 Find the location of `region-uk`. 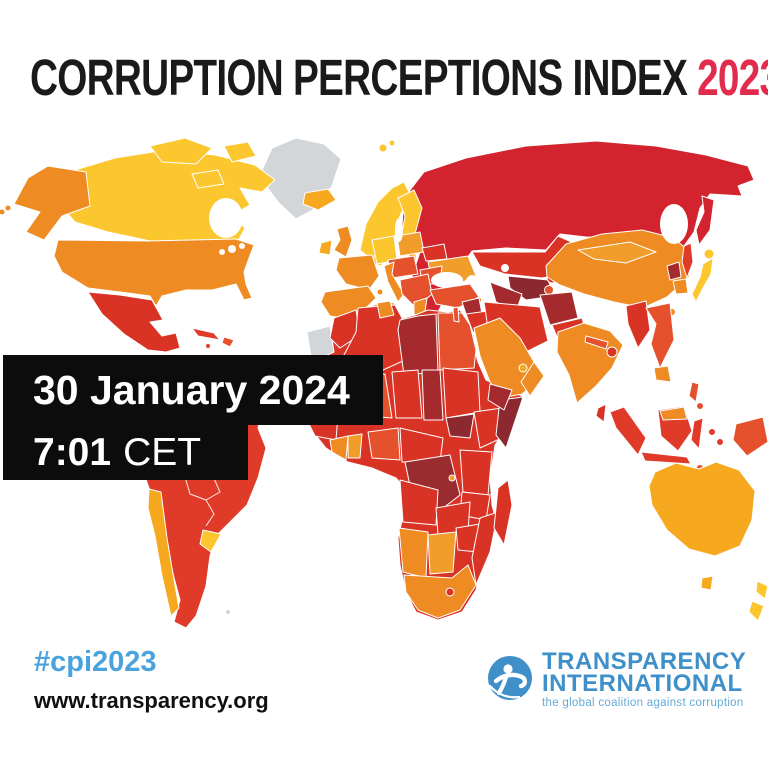

region-uk is located at coordinates (343, 241).